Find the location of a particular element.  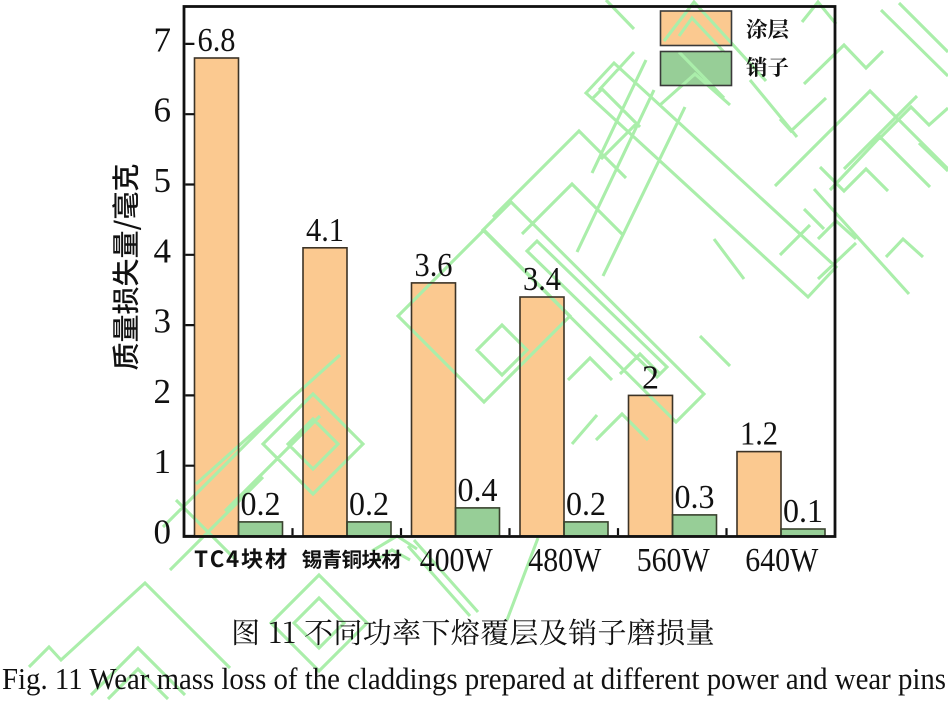

svg-text: 0.1 is located at coordinates (803, 511).